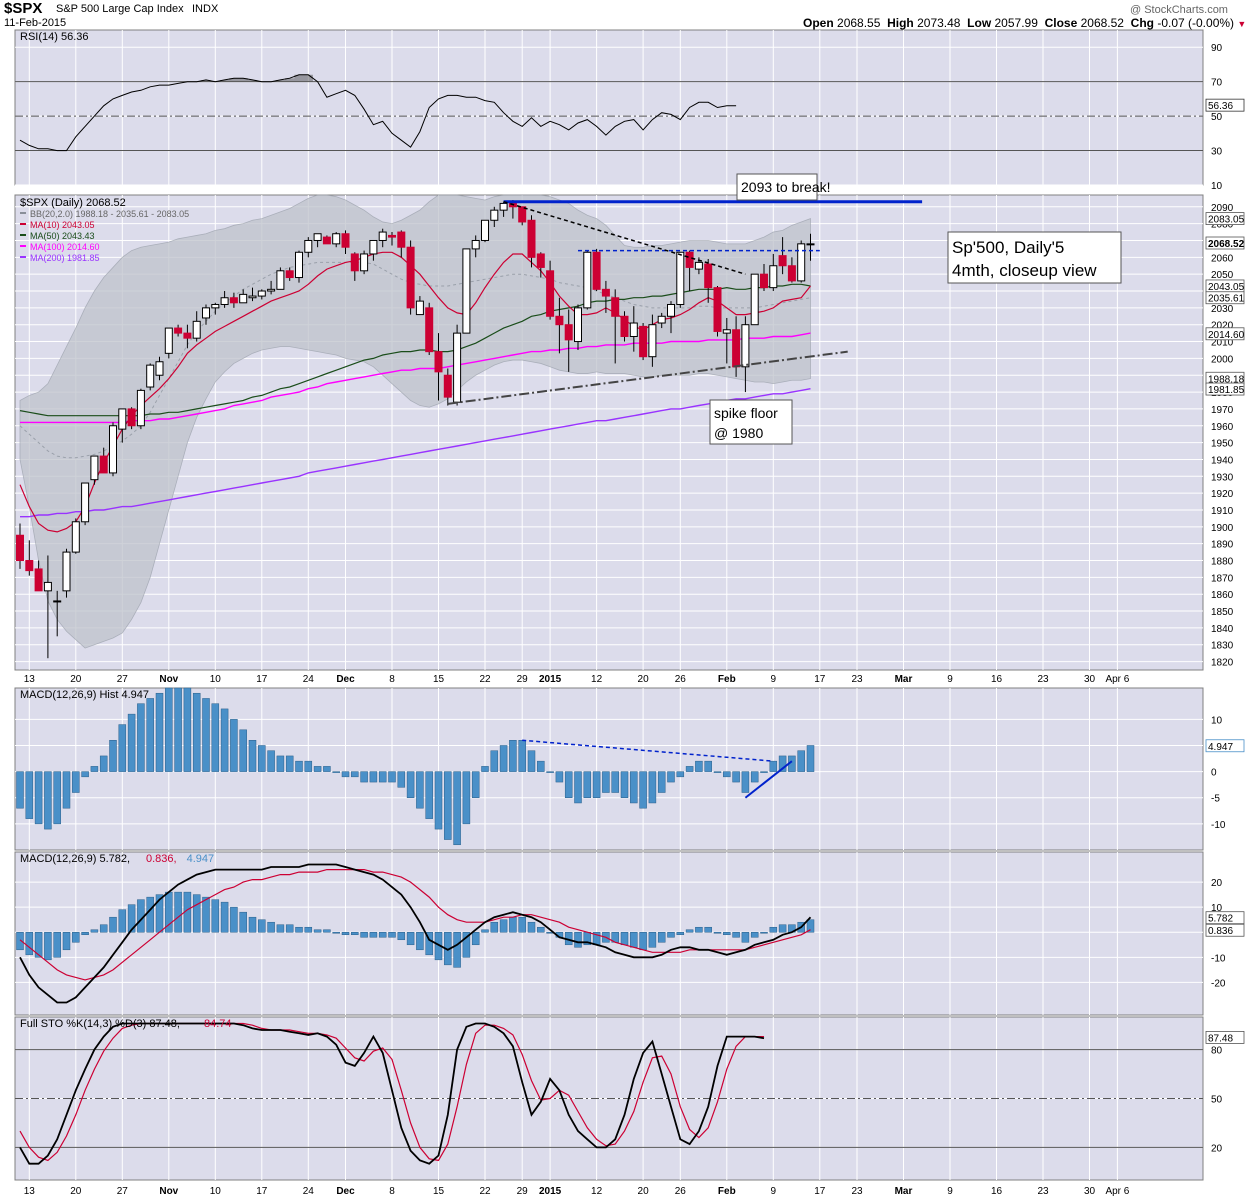 The image size is (1250, 1200). Describe the element at coordinates (1222, 258) in the screenshot. I see `price-y-tick: 2060` at that location.